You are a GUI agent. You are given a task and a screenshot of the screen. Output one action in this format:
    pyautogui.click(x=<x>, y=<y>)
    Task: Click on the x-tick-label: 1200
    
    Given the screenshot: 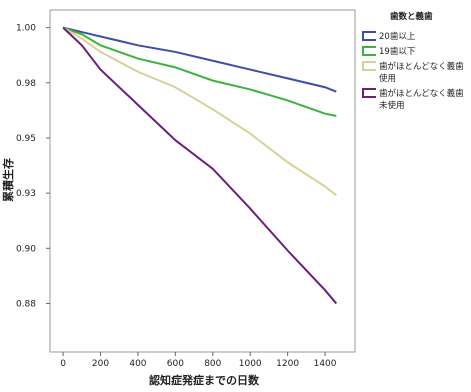 What is the action you would take?
    pyautogui.click(x=287, y=364)
    